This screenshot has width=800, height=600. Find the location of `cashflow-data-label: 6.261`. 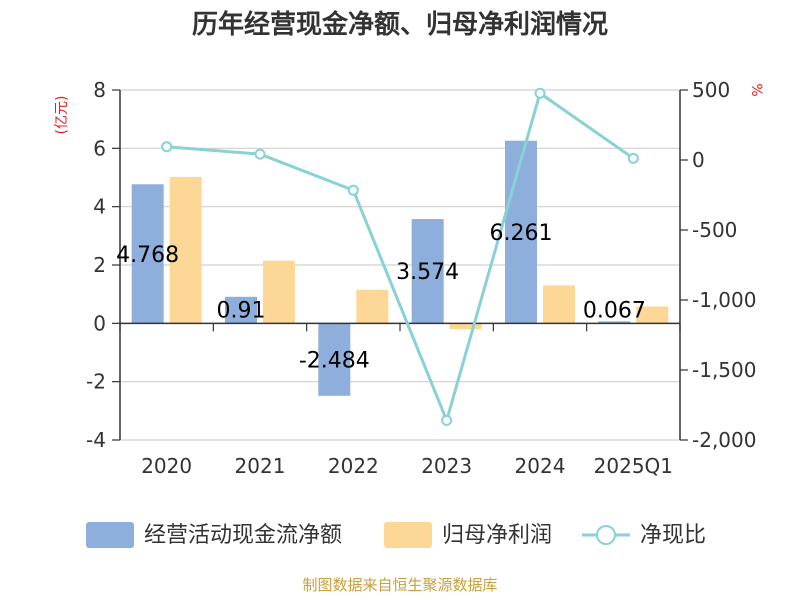

cashflow-data-label: 6.261 is located at coordinates (521, 233).